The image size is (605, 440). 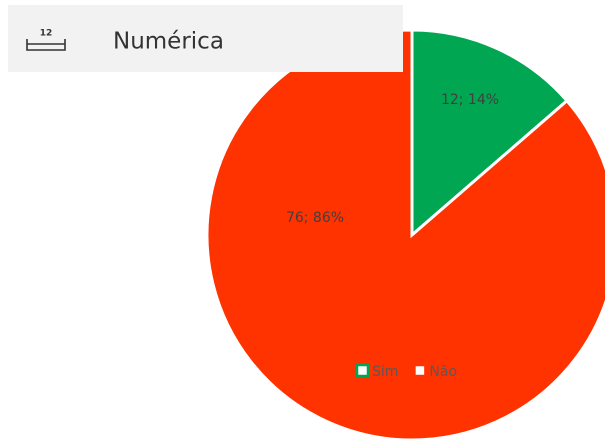 I want to click on data-label: 76; 86%, so click(x=315, y=218).